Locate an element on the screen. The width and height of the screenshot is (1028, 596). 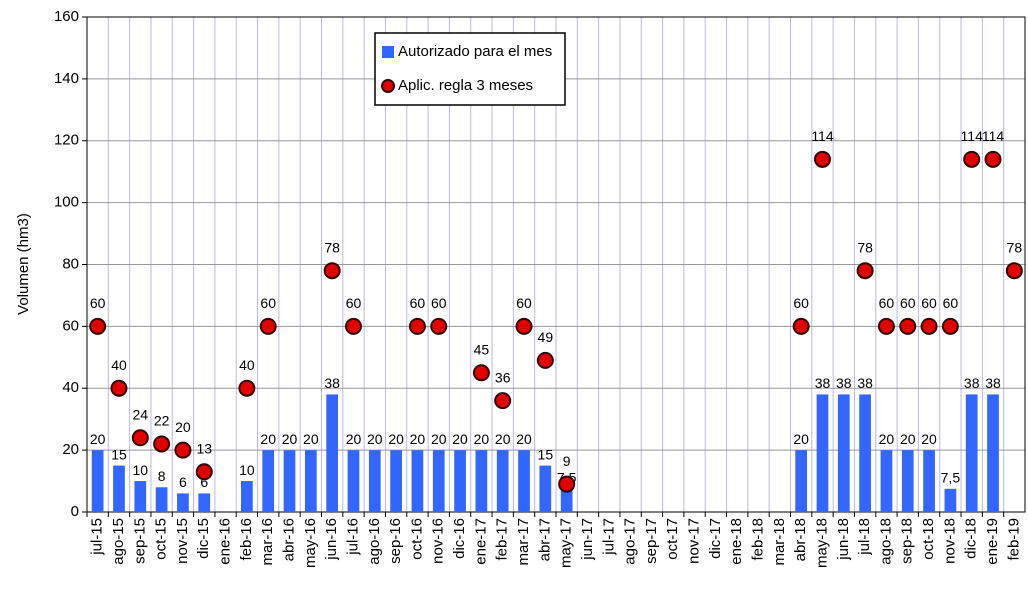
legend-swatch is located at coordinates (388, 52).